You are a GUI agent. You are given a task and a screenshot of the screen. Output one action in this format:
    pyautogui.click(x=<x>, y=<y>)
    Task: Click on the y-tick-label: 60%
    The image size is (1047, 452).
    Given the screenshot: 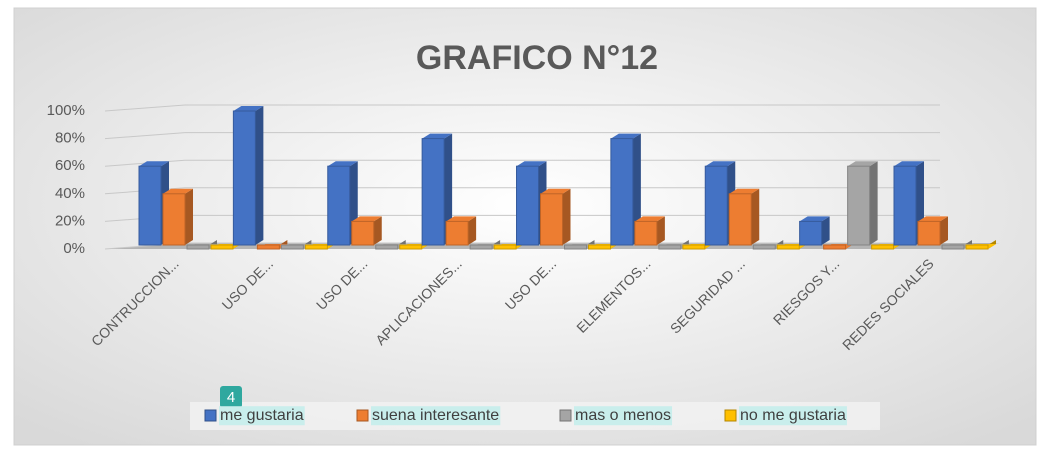 What is the action you would take?
    pyautogui.click(x=70, y=165)
    